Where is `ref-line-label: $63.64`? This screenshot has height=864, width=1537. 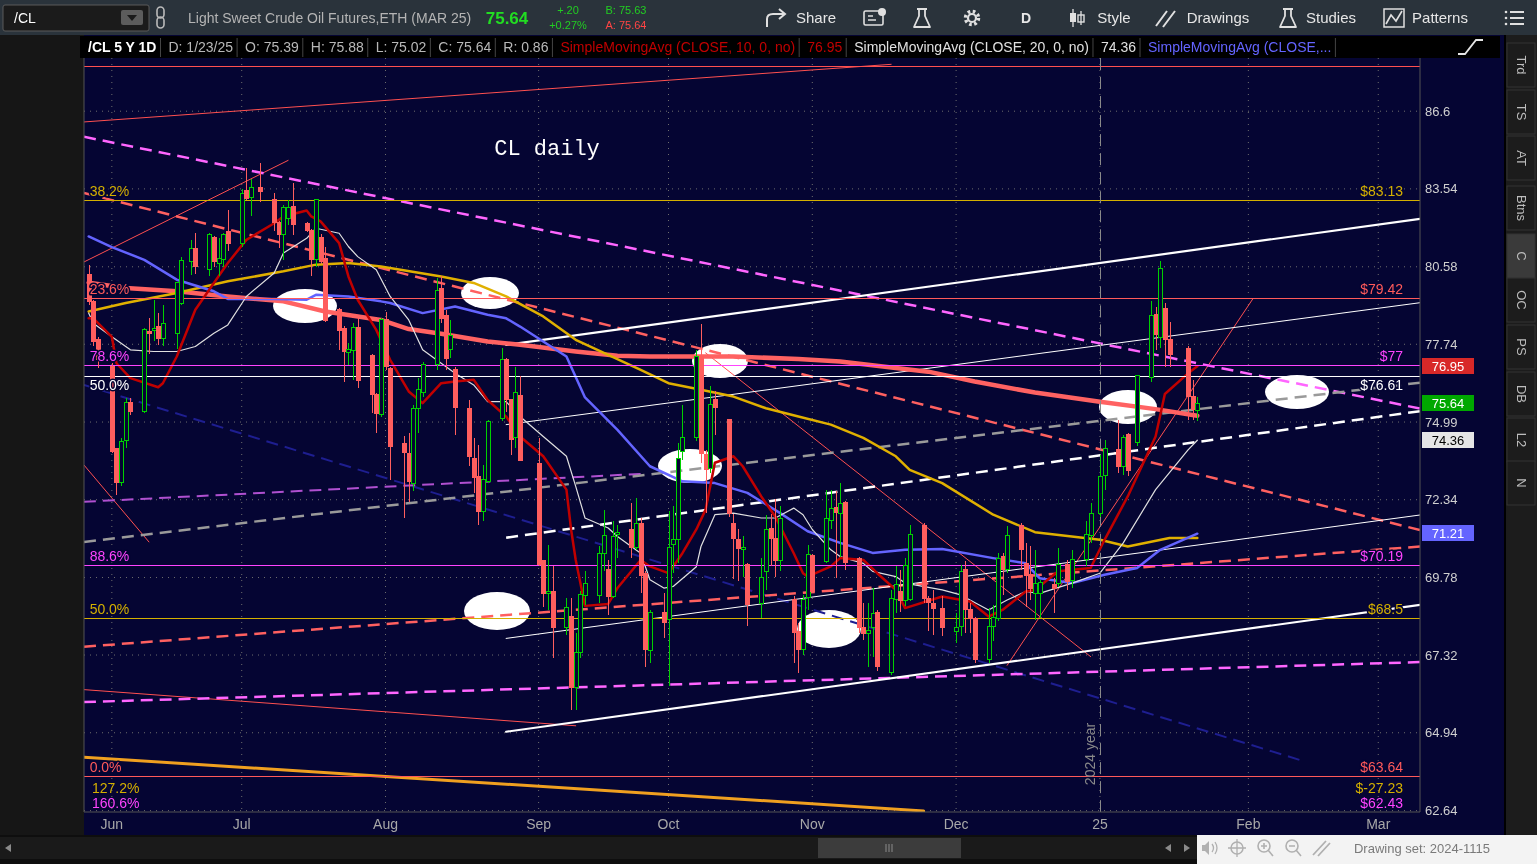
ref-line-label: $63.64 is located at coordinates (1382, 767).